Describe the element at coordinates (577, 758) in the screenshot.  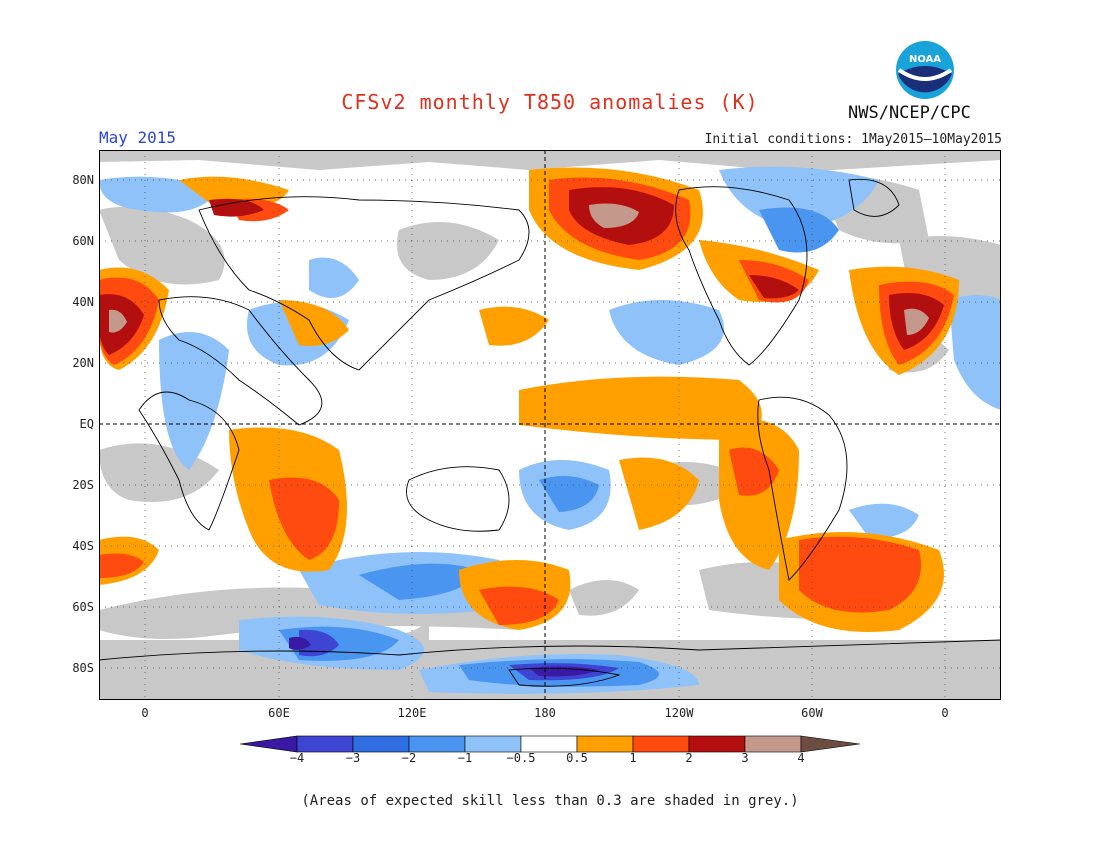
I see `colorbar-label: 0.5` at that location.